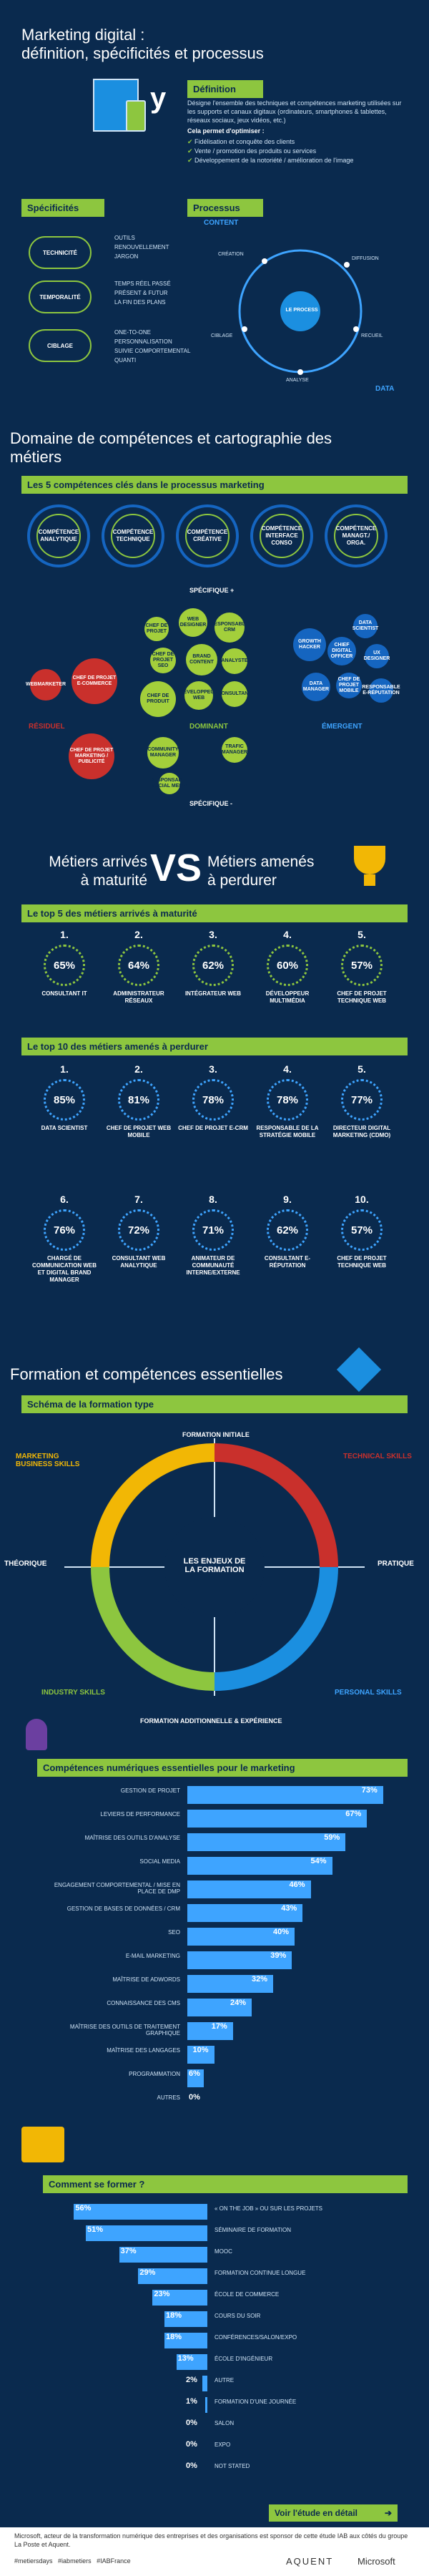 The image size is (429, 2576). Describe the element at coordinates (396, 1564) in the screenshot. I see `formation-pratique: PRATIQUE` at that location.